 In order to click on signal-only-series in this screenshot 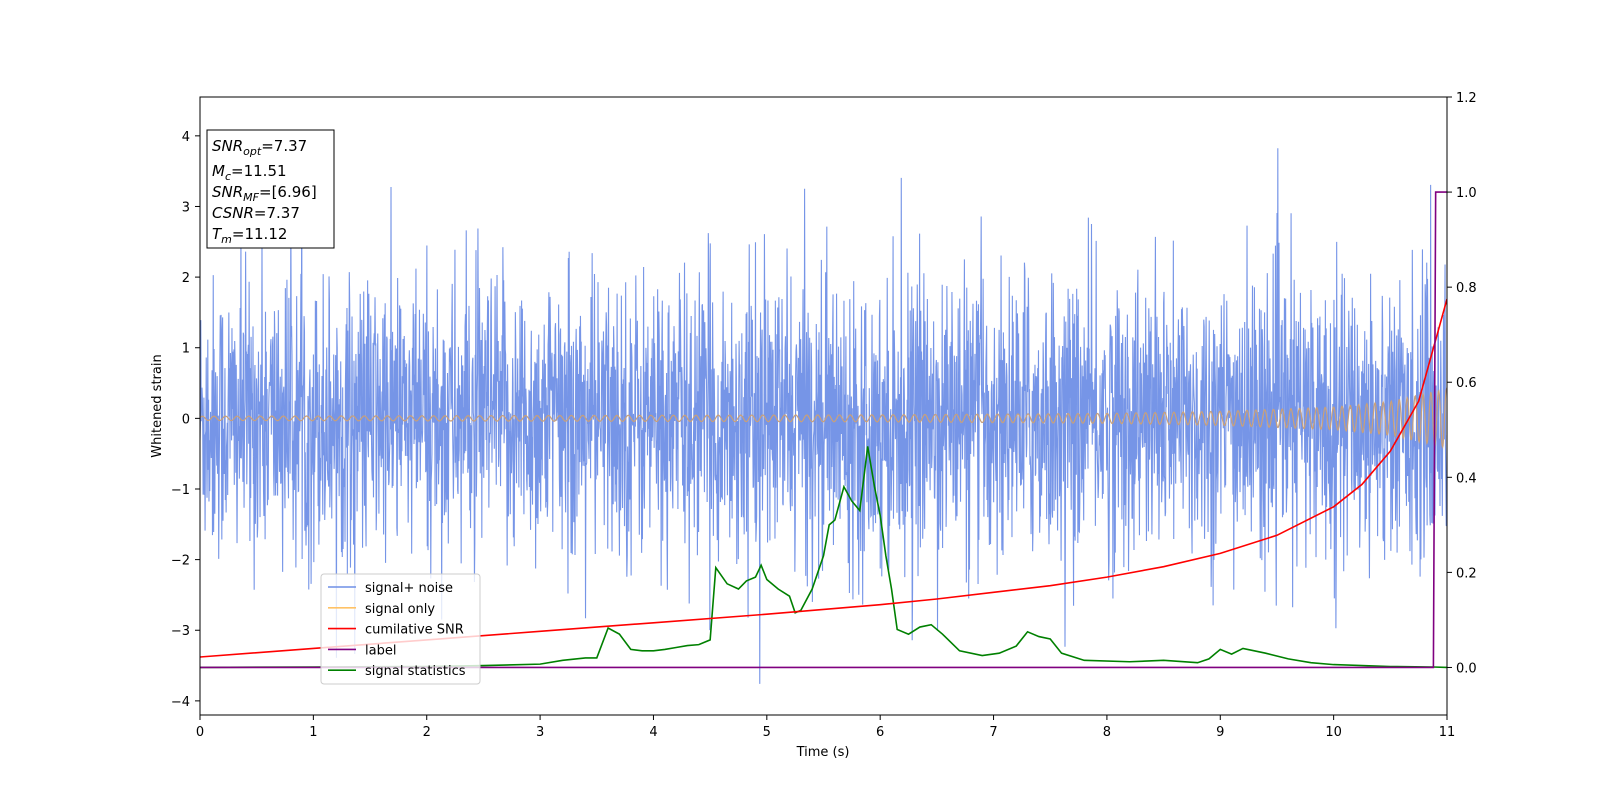, I will do `click(823, 417)`.